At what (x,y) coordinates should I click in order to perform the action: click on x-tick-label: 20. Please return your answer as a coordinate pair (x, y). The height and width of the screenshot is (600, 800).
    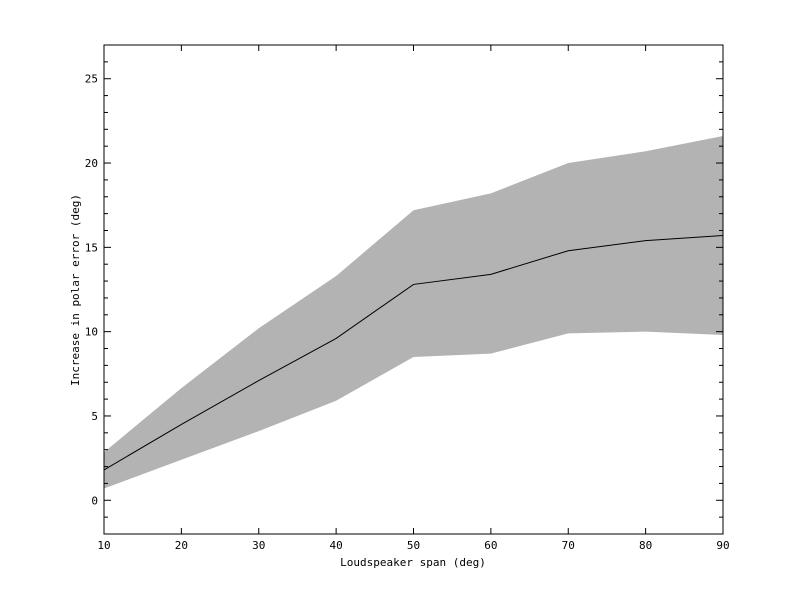
    Looking at the image, I should click on (181, 545).